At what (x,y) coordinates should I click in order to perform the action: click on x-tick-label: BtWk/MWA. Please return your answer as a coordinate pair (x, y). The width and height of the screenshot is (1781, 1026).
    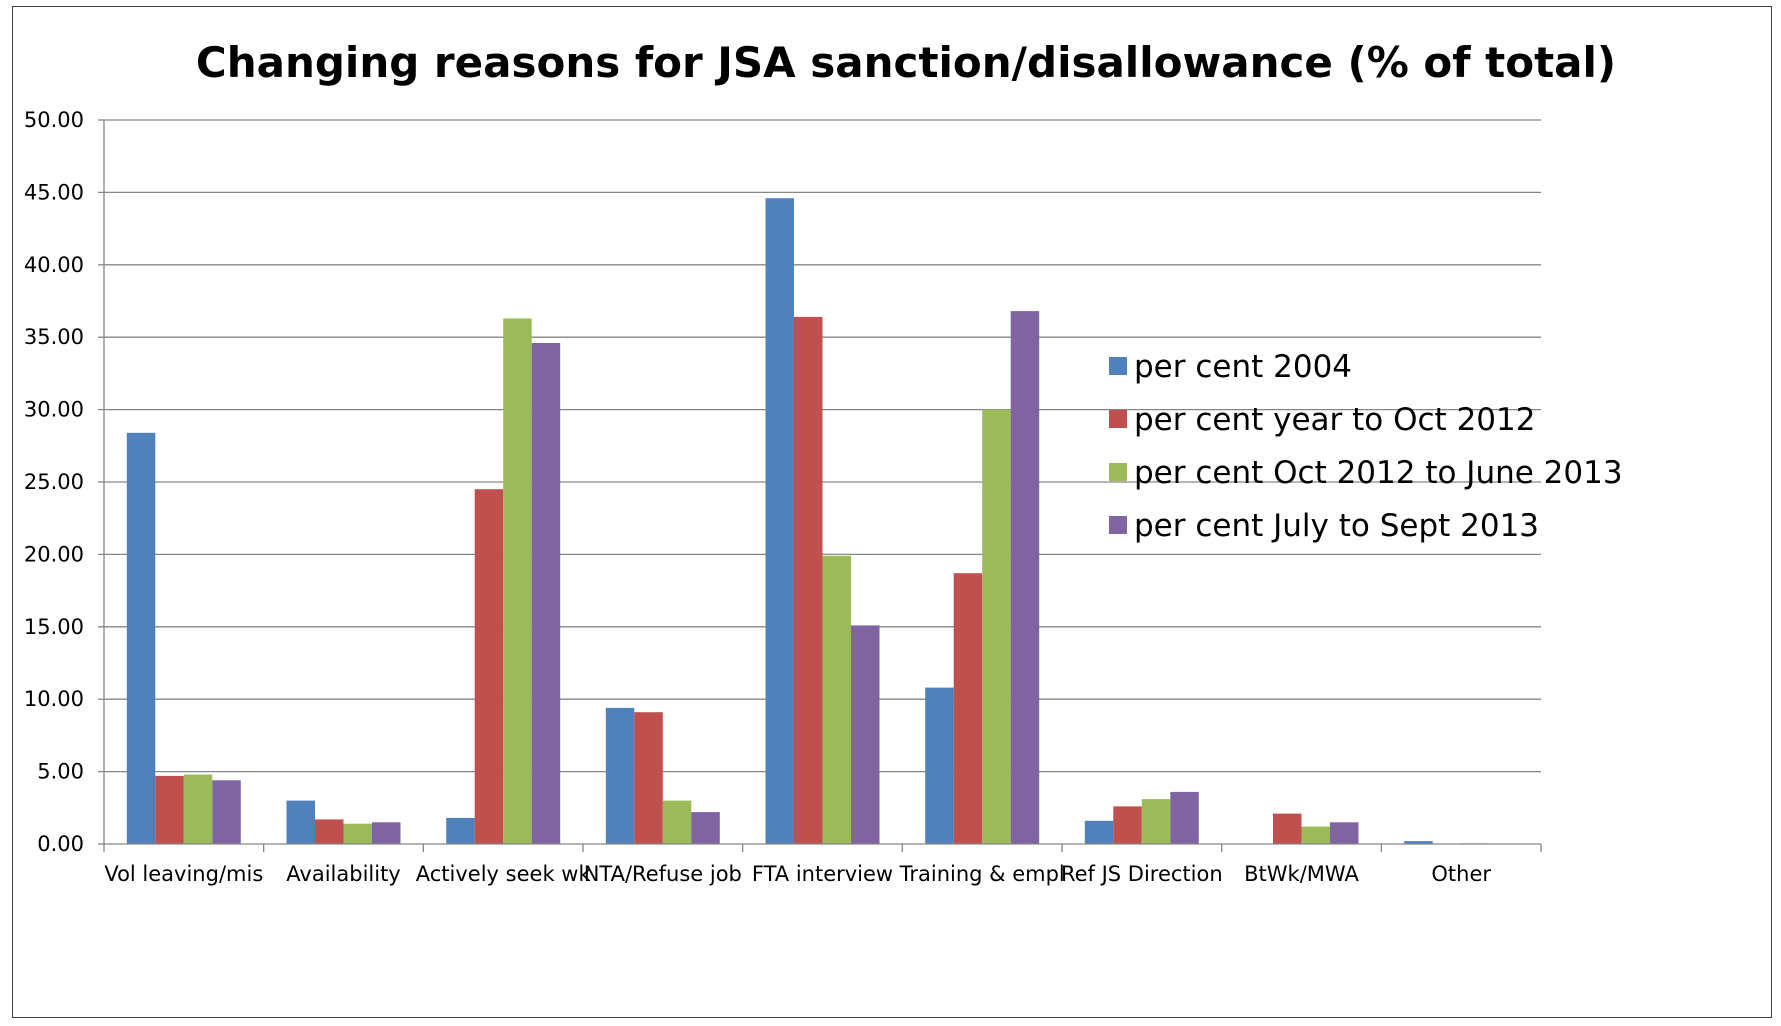
    Looking at the image, I should click on (1301, 874).